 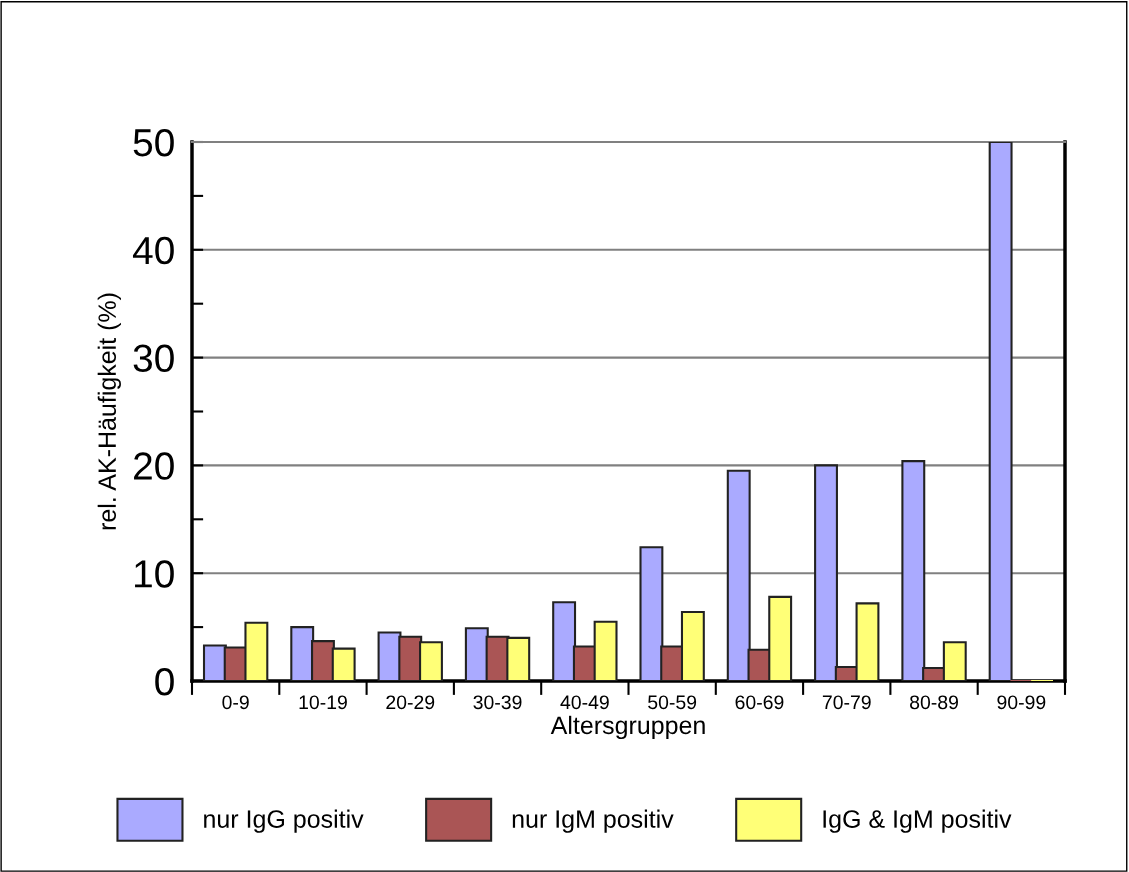 I want to click on legend-label: nur IgG positiv, so click(x=284, y=821).